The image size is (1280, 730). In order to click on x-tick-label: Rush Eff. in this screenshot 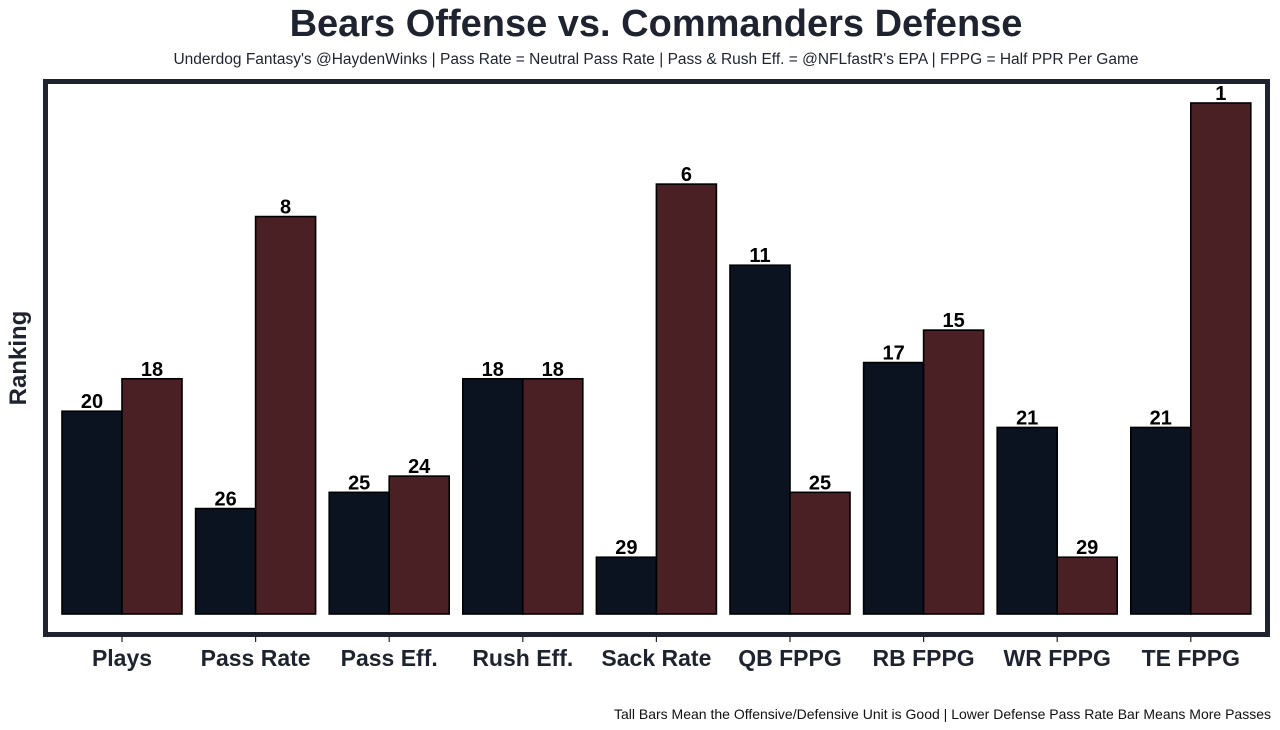, I will do `click(522, 658)`.